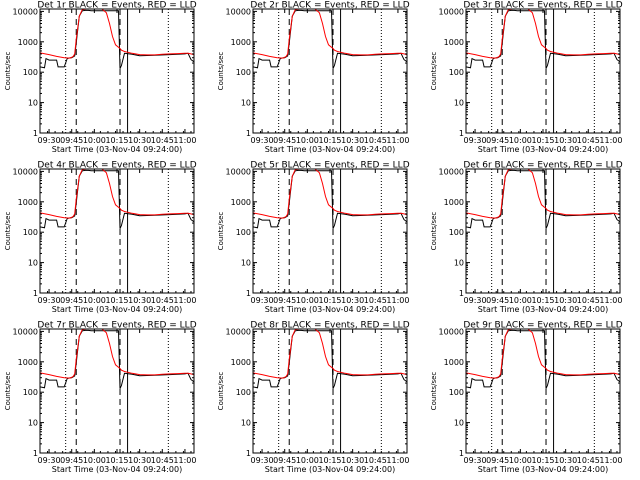  I want to click on panel-title: Det 6r BLACK = Events, RED = LLD, so click(542, 166).